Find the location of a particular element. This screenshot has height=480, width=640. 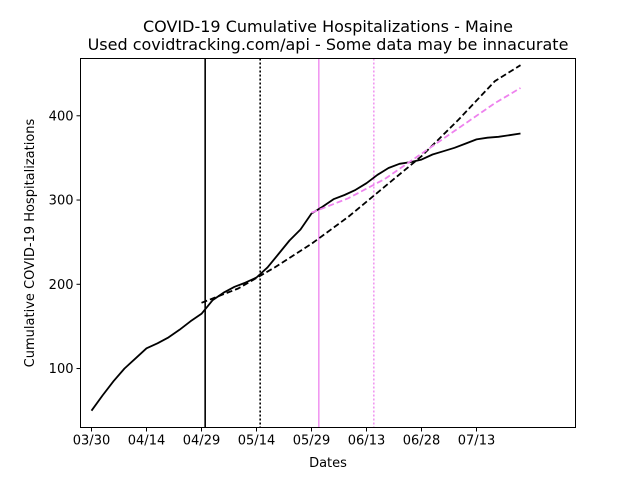

x-tick-label: 06/28 is located at coordinates (421, 441).